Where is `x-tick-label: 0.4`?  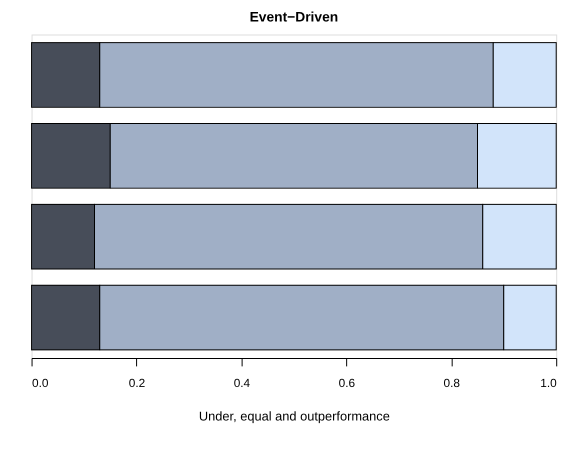 x-tick-label: 0.4 is located at coordinates (242, 383).